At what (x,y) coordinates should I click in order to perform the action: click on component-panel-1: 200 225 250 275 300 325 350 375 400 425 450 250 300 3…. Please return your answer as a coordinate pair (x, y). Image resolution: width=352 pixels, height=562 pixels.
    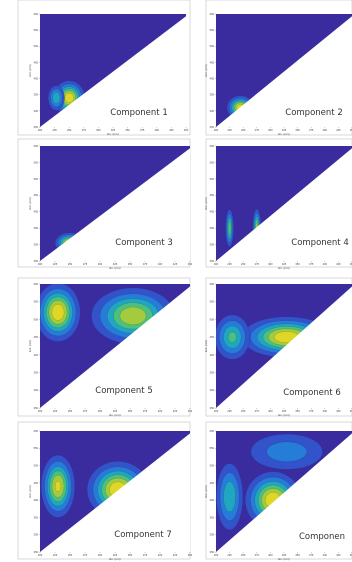
    Looking at the image, I should click on (104, 68).